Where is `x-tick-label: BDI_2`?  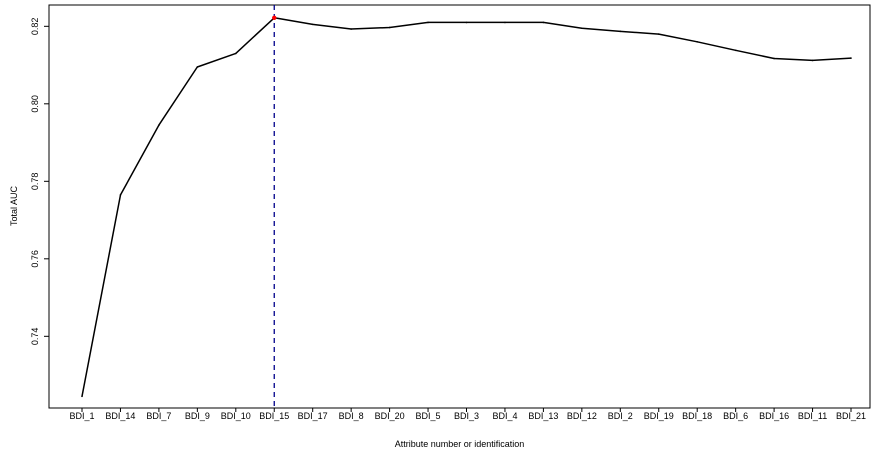
x-tick-label: BDI_2 is located at coordinates (620, 416).